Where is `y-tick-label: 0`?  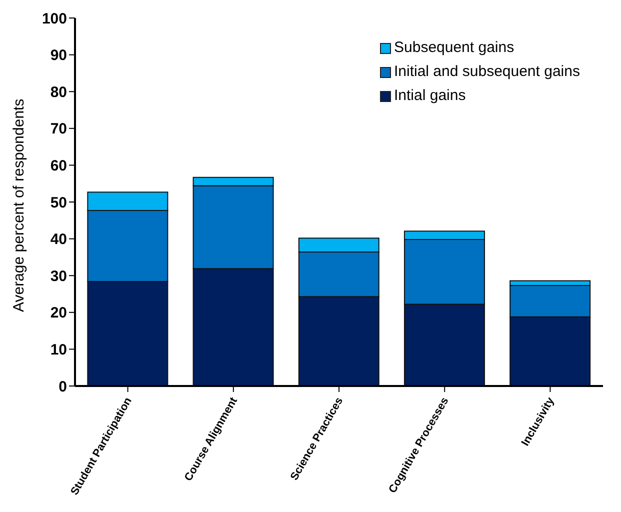
y-tick-label: 0 is located at coordinates (62, 387).